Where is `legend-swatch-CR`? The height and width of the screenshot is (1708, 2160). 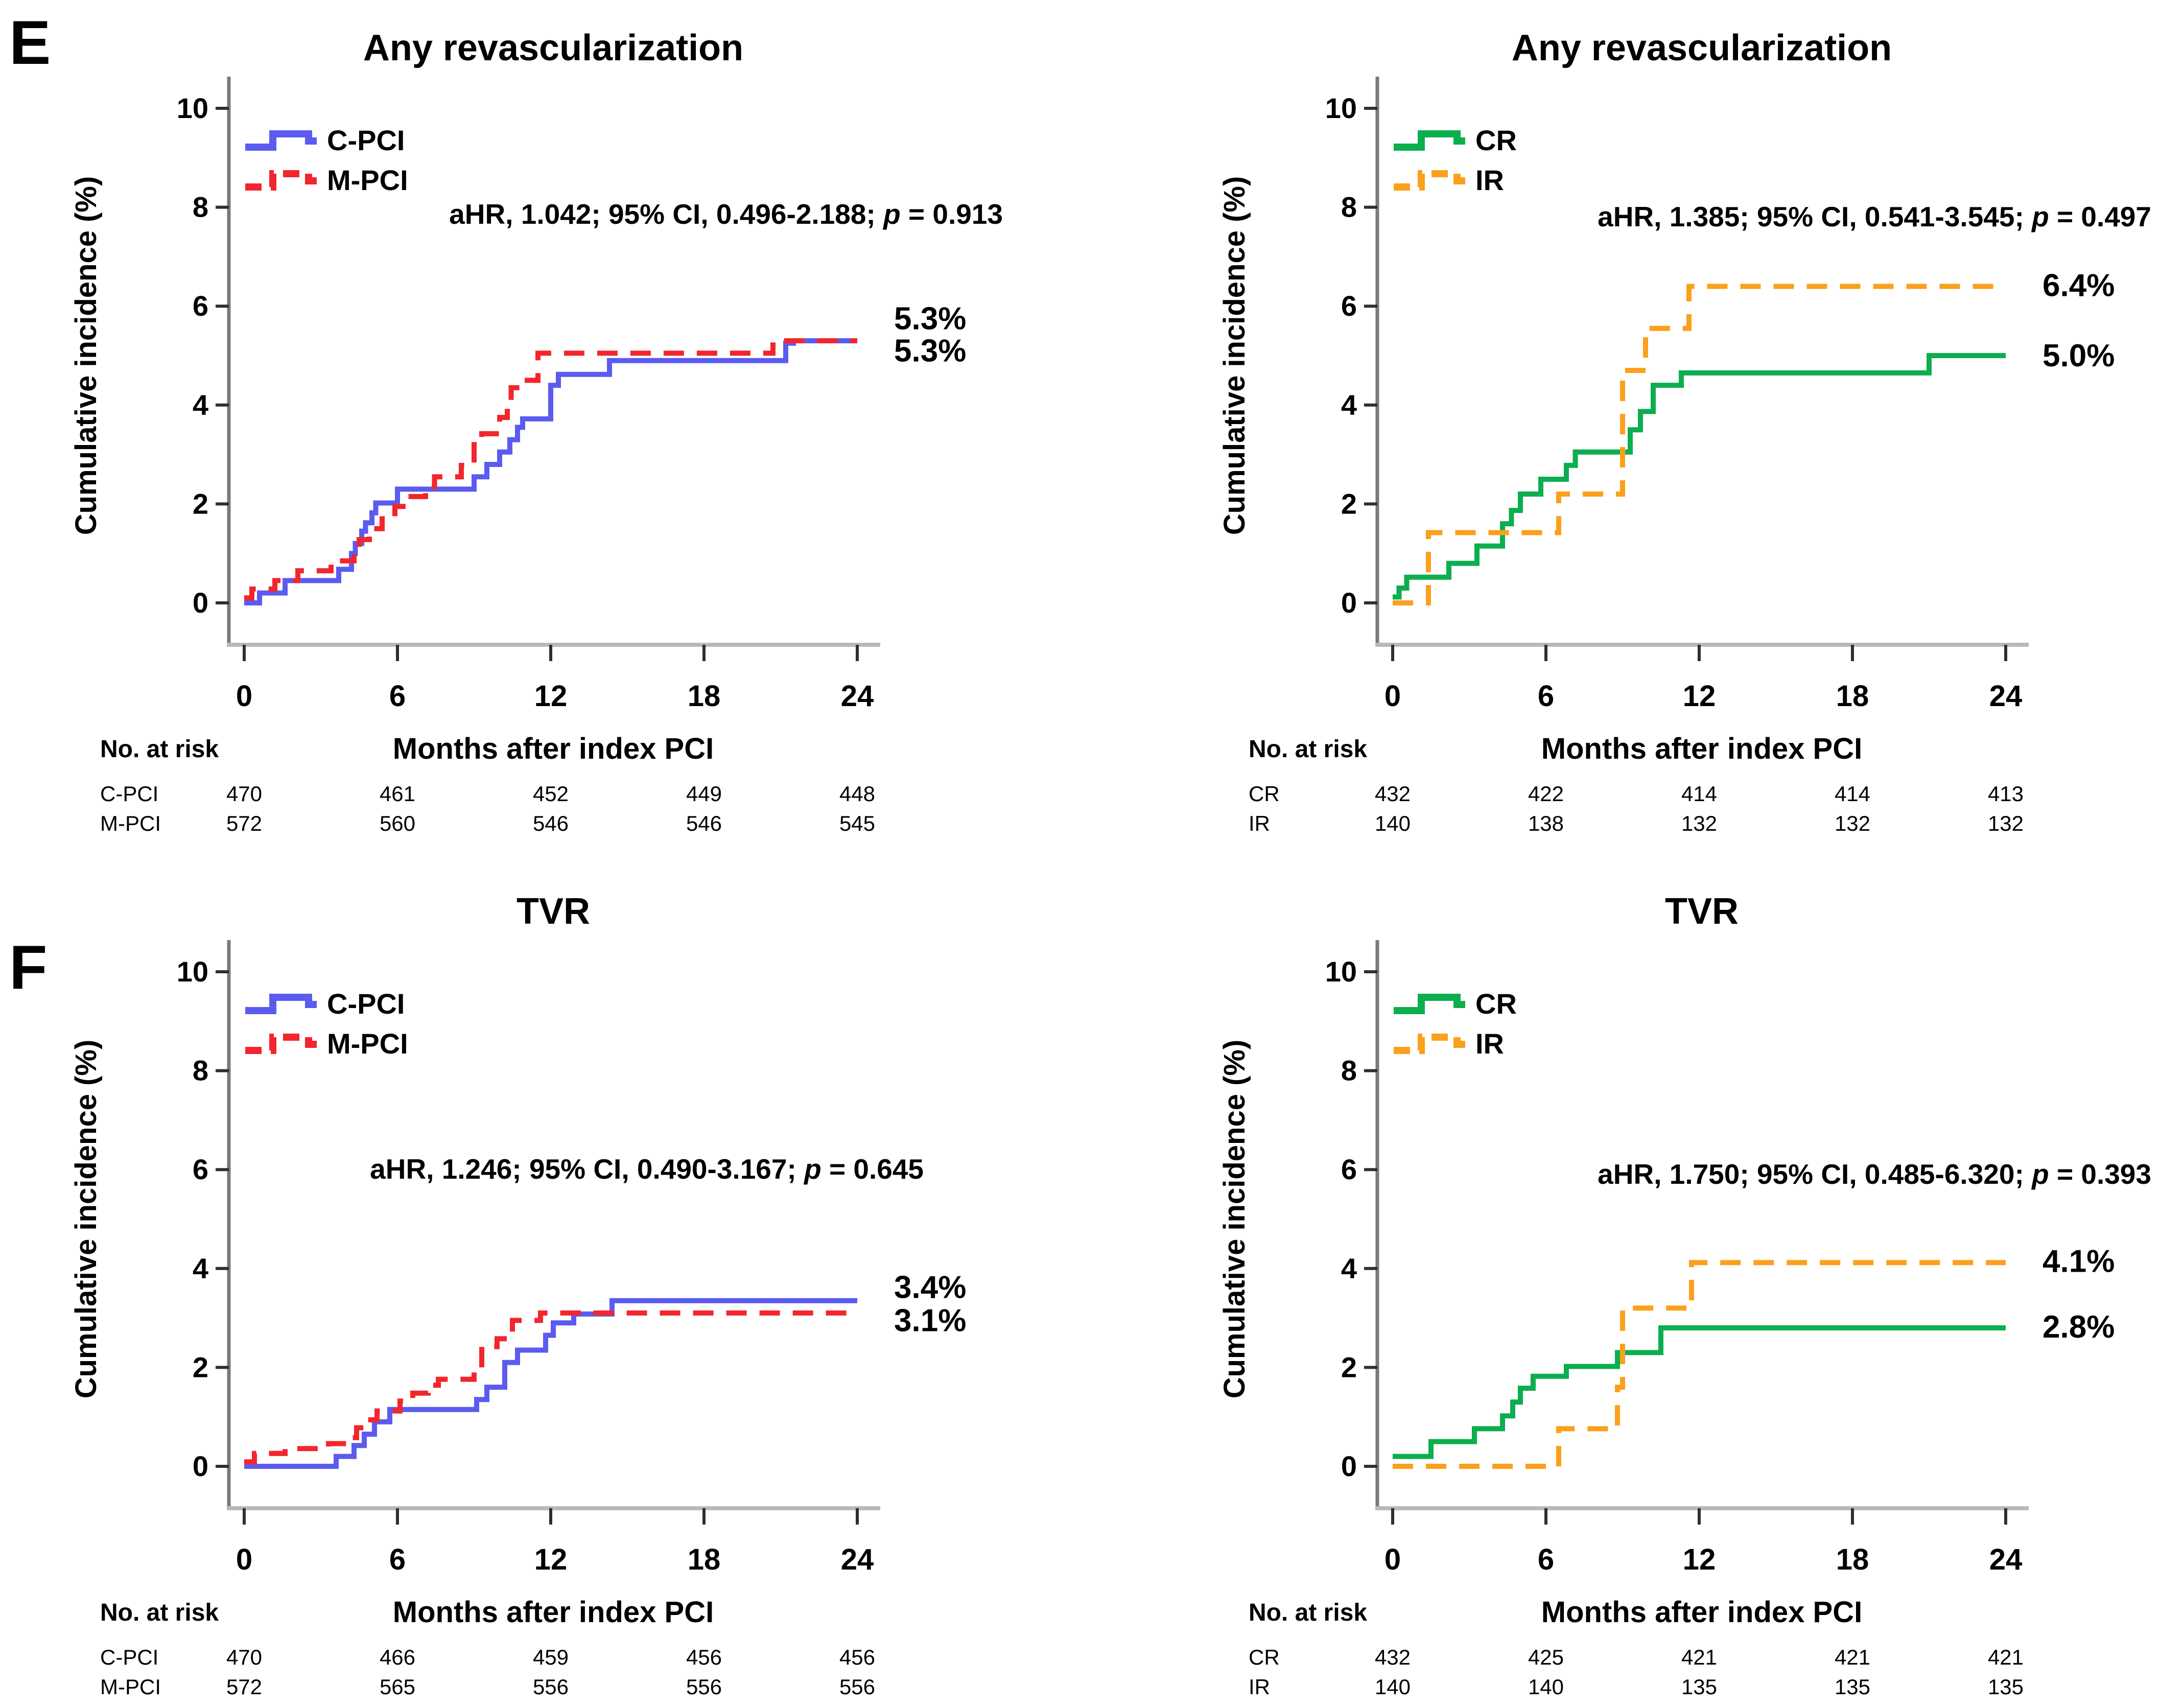
legend-swatch-CR is located at coordinates (1430, 140).